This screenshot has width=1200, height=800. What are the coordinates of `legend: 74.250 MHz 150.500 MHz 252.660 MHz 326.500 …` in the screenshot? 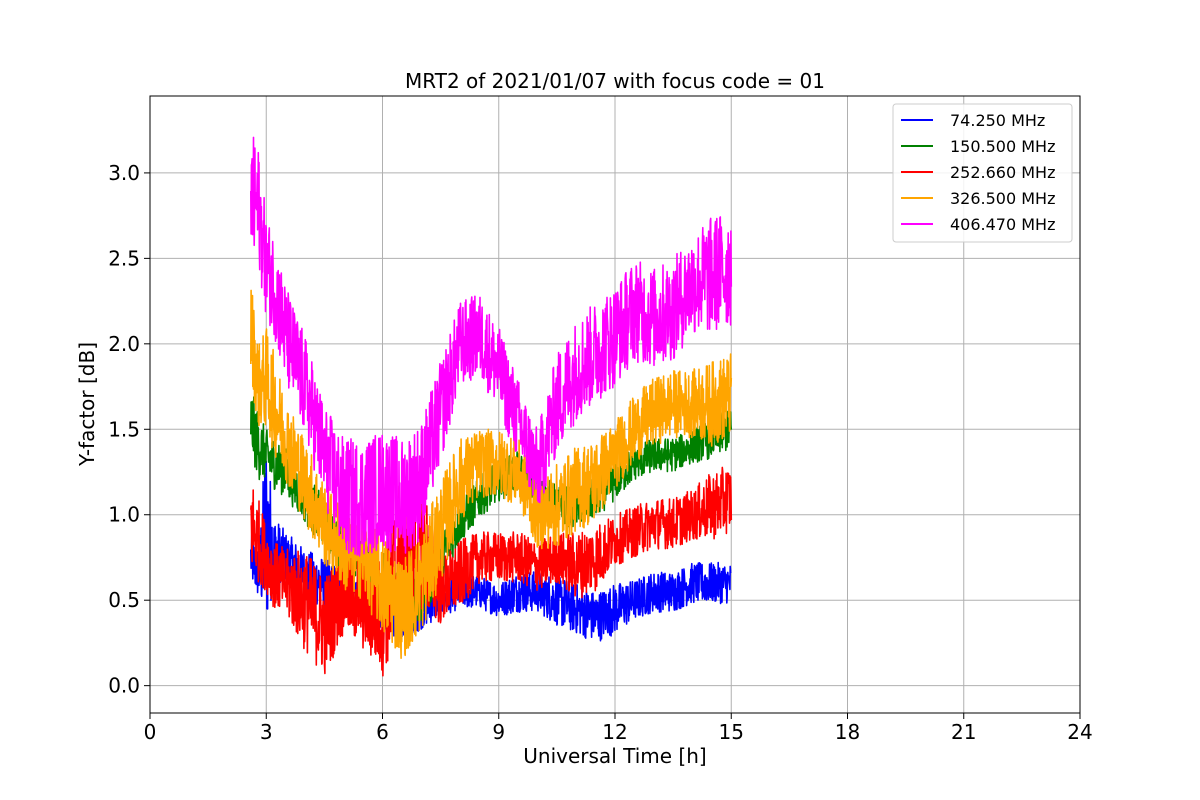 It's located at (982, 173).